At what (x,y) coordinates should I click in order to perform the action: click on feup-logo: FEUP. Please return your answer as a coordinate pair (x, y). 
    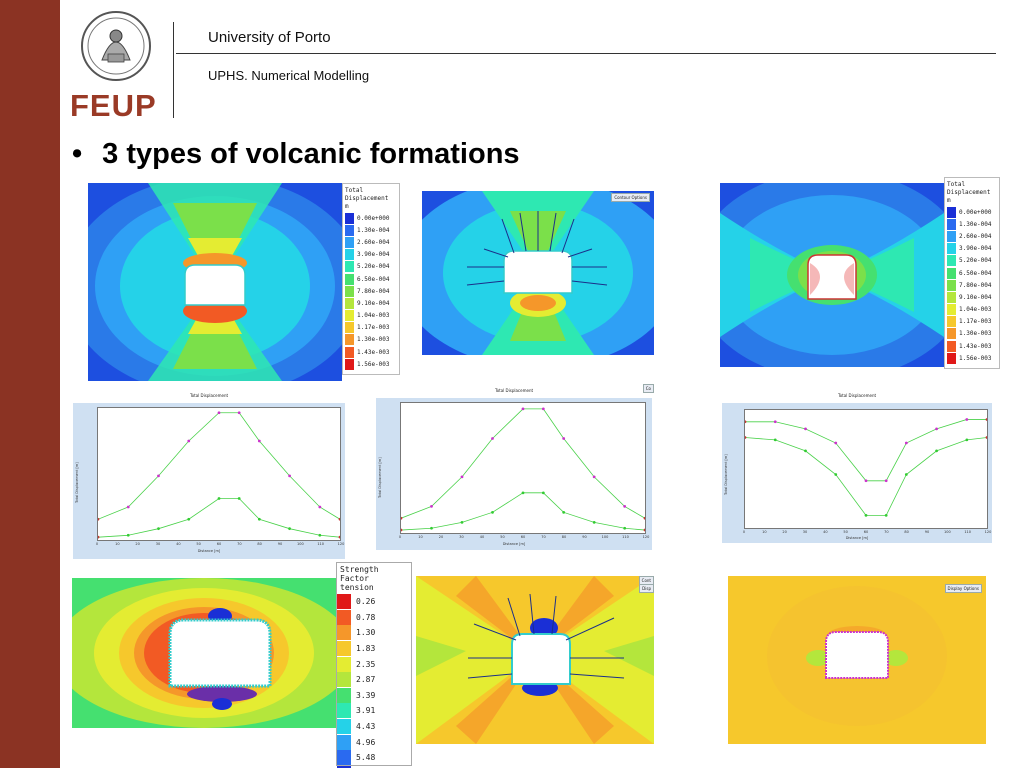
    Looking at the image, I should click on (116, 69).